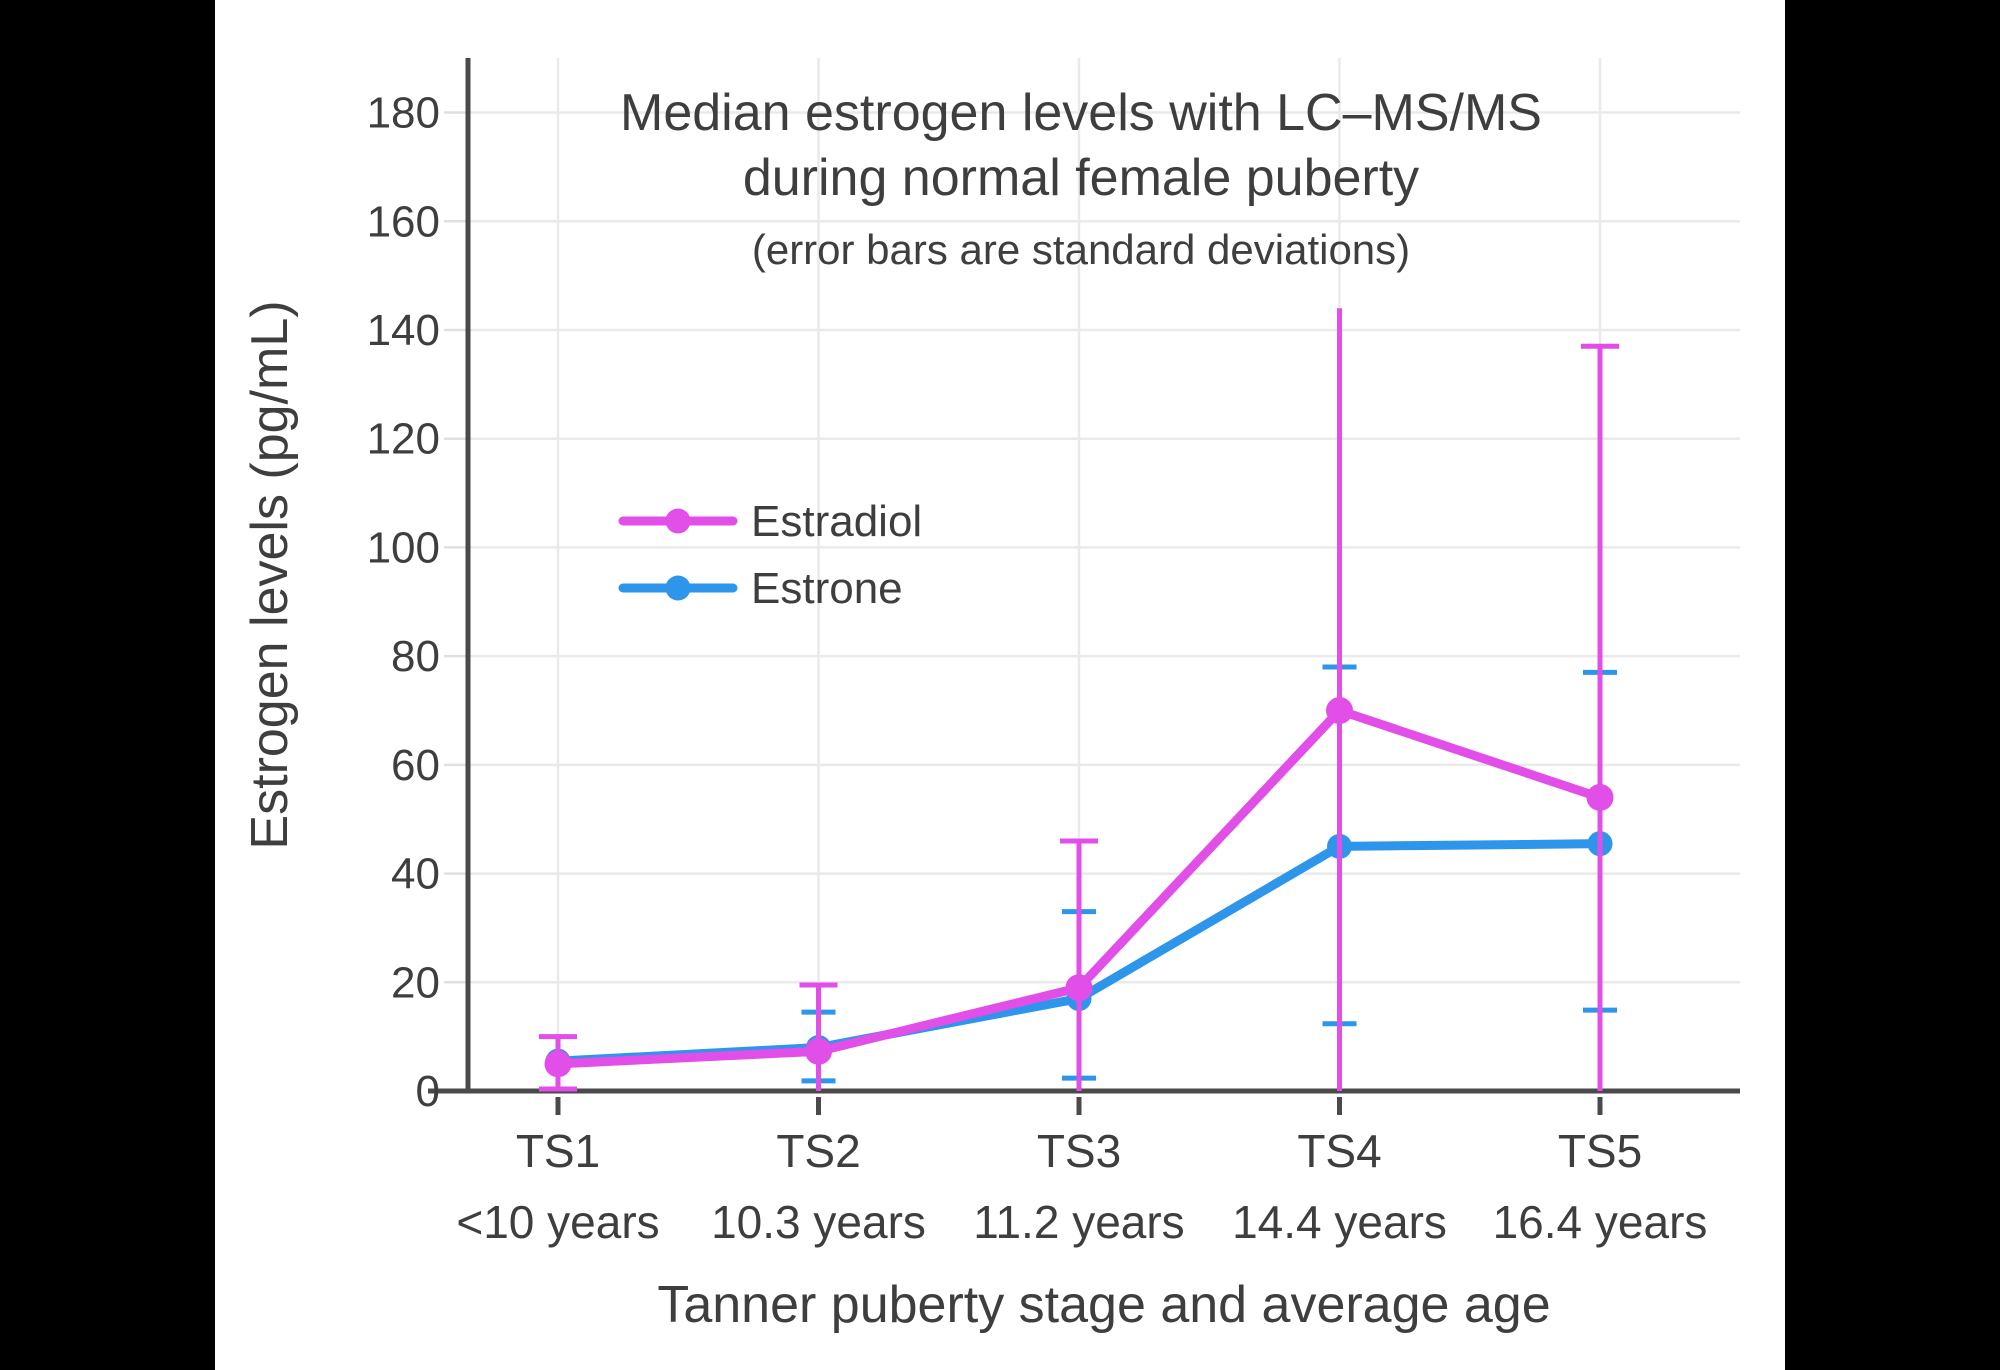 The image size is (2000, 1370). What do you see at coordinates (1079, 1151) in the screenshot?
I see `x-tick-label-TS3: TS3` at bounding box center [1079, 1151].